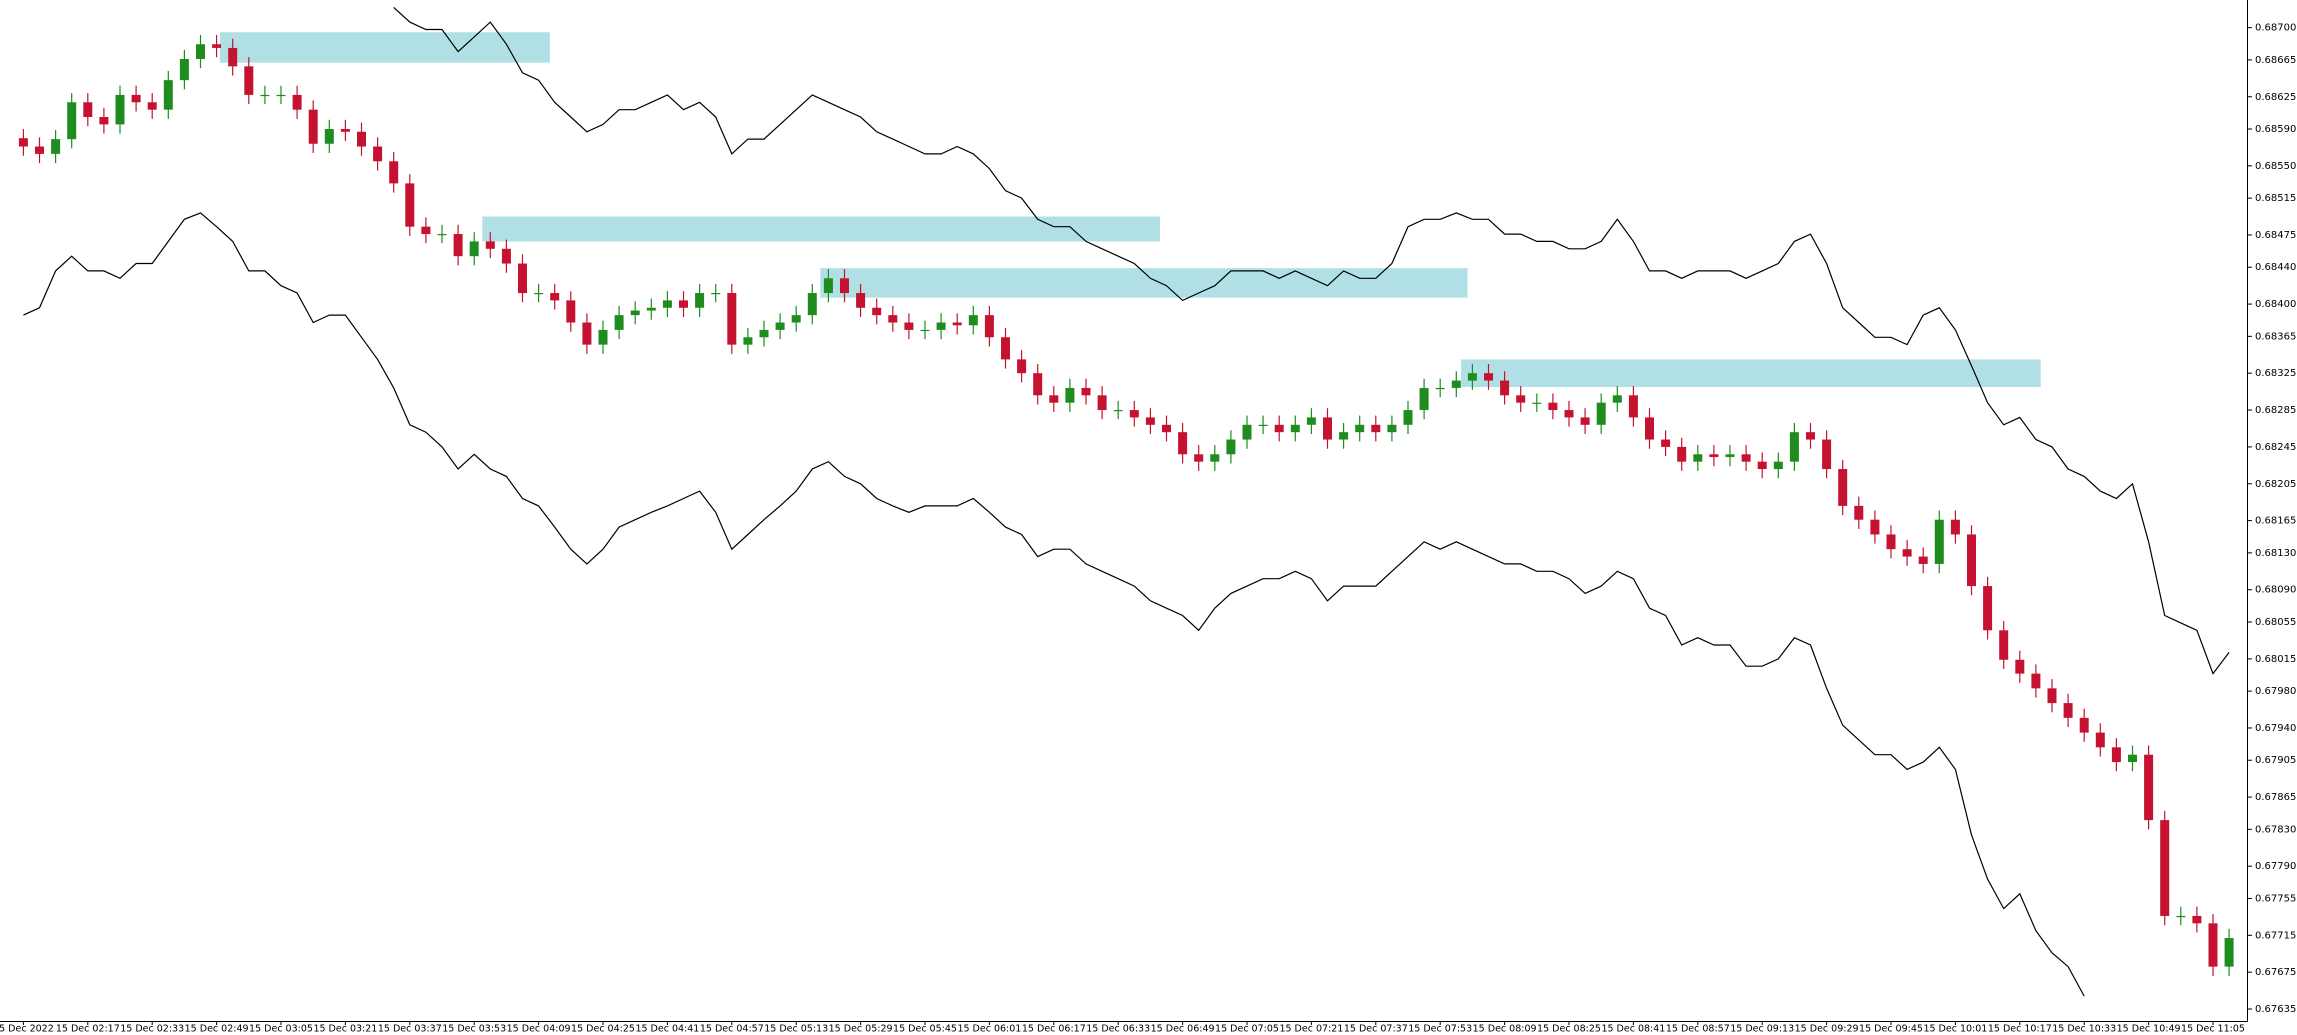  What do you see at coordinates (2275, 60) in the screenshot?
I see `y-tick-label: 0.68665` at bounding box center [2275, 60].